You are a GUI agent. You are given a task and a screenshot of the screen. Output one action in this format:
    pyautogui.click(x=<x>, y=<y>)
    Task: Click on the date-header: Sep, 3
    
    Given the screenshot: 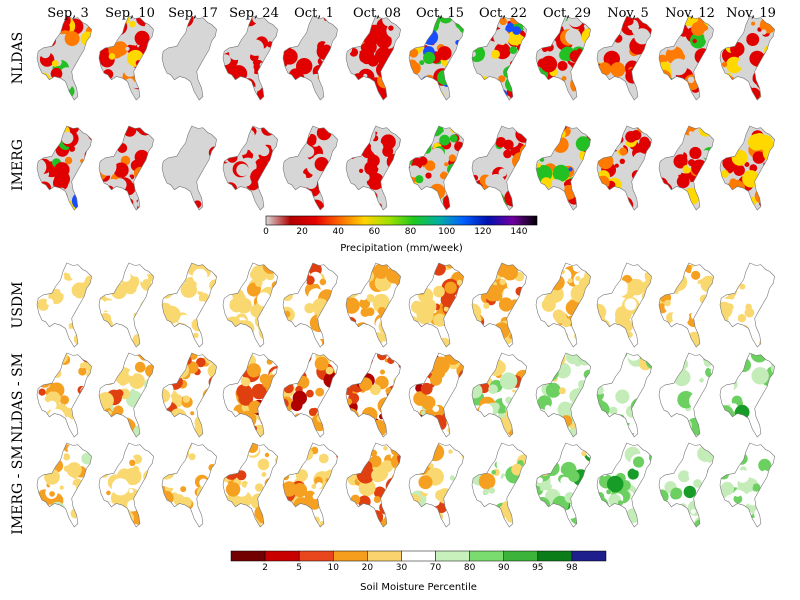 What is the action you would take?
    pyautogui.click(x=68, y=13)
    